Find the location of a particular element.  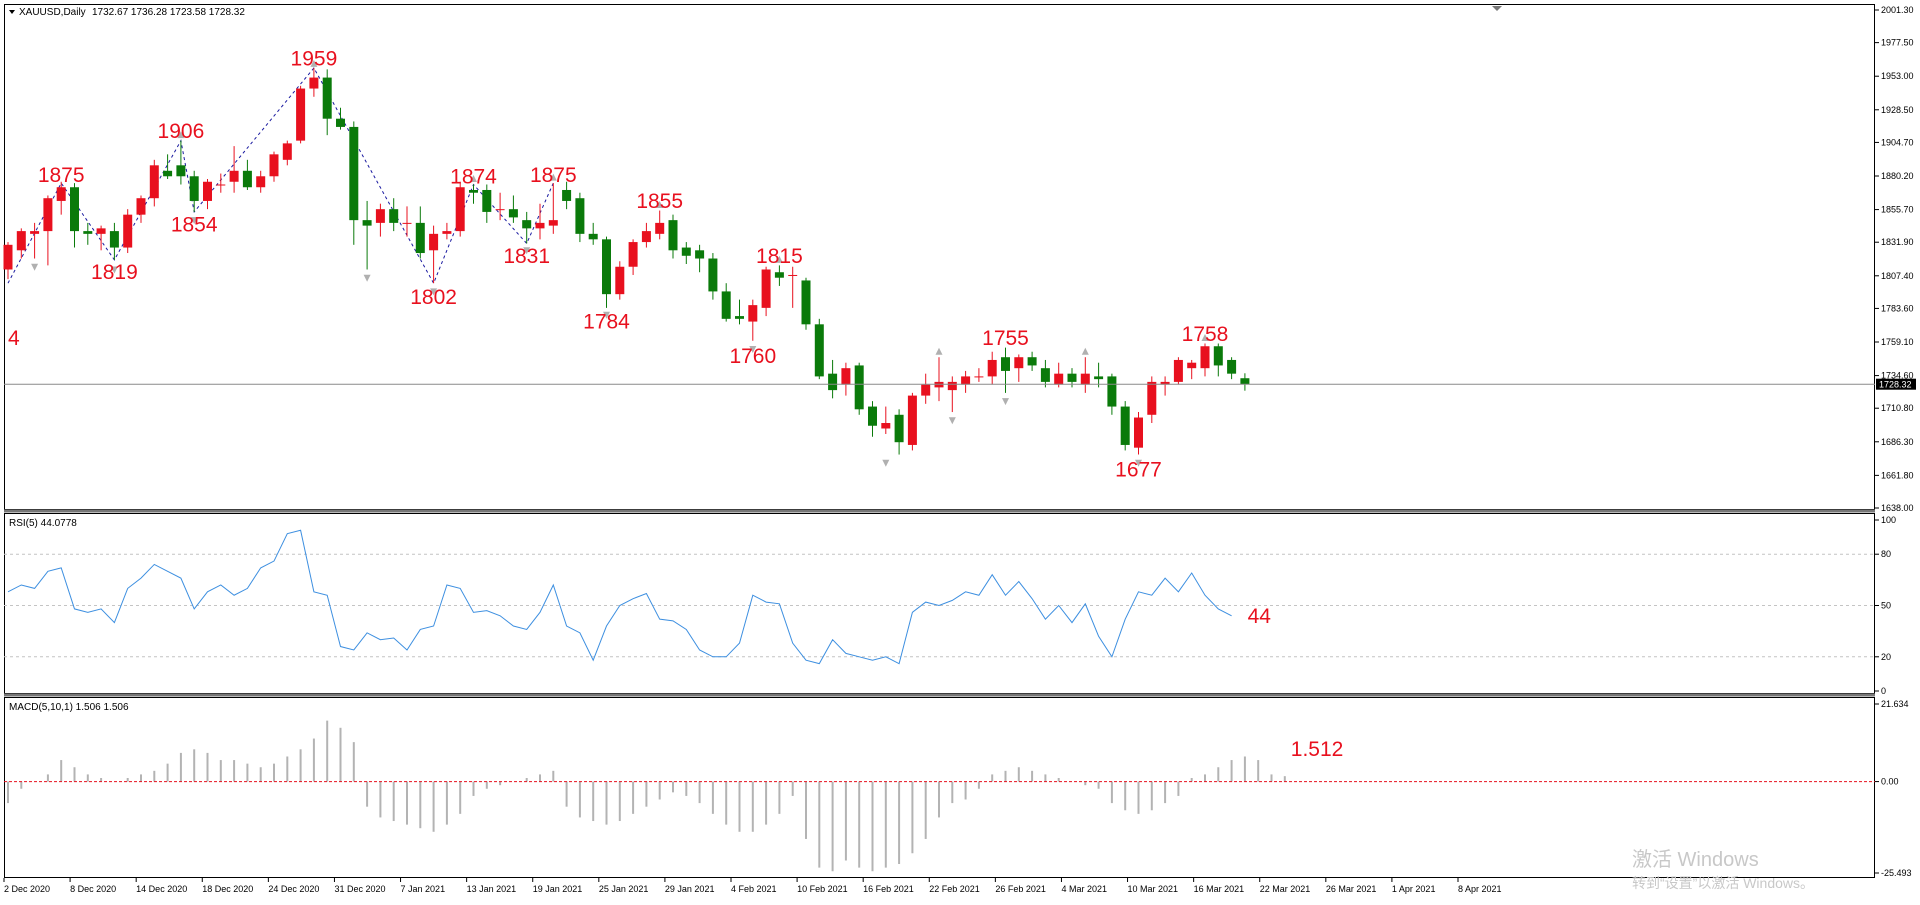

time-axis-label: 24 Dec 2020 is located at coordinates (293, 889).